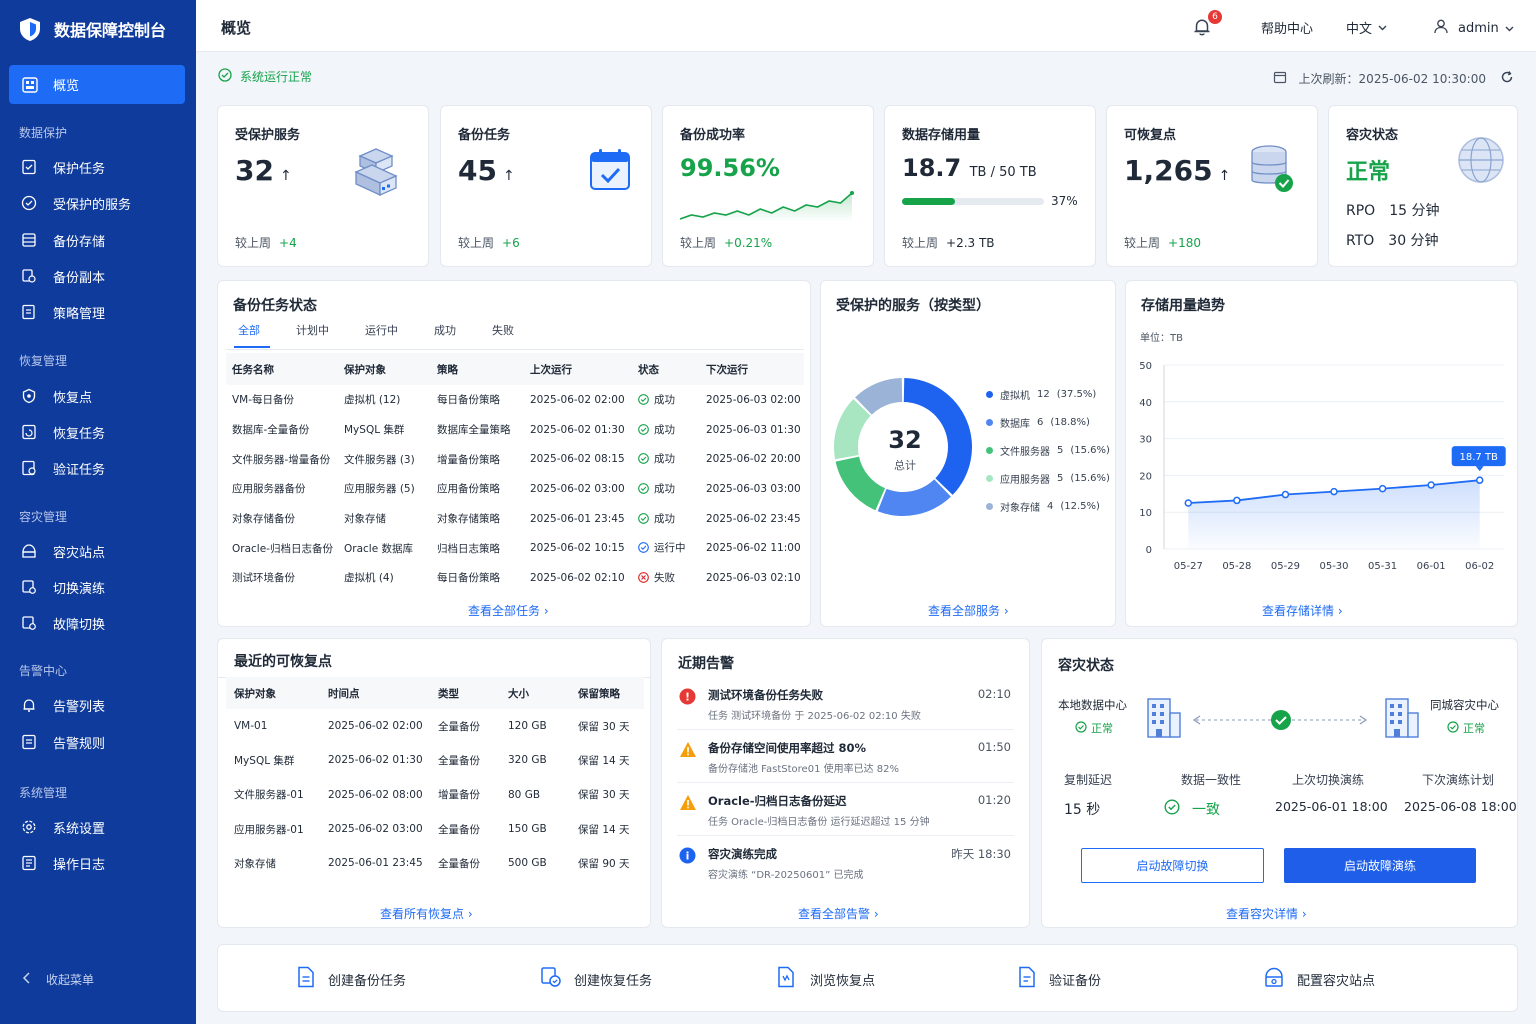  Describe the element at coordinates (58, 979) in the screenshot. I see `collapse-menu-button: 收起菜单` at that location.